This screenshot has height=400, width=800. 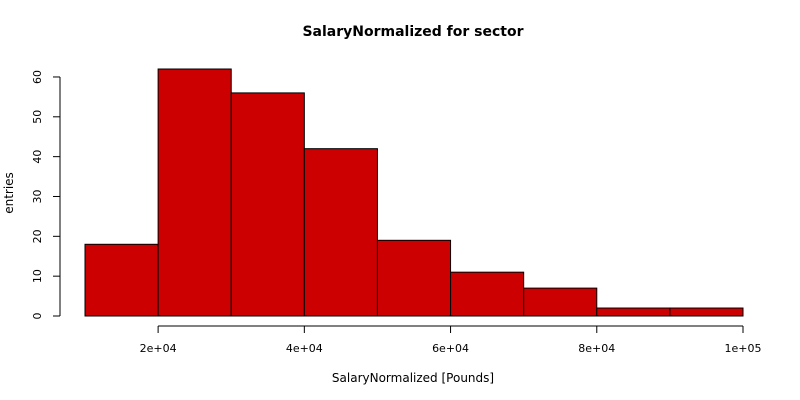 What do you see at coordinates (413, 378) in the screenshot?
I see `x-axis-label: SalaryNormalized [Pounds]` at bounding box center [413, 378].